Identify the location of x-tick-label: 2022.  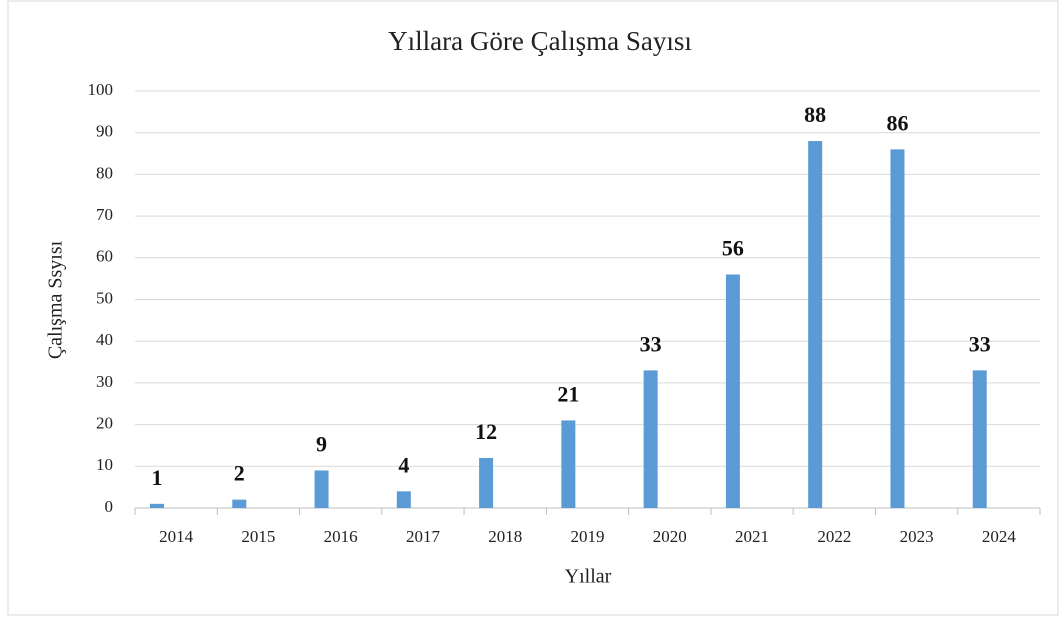
(834, 536).